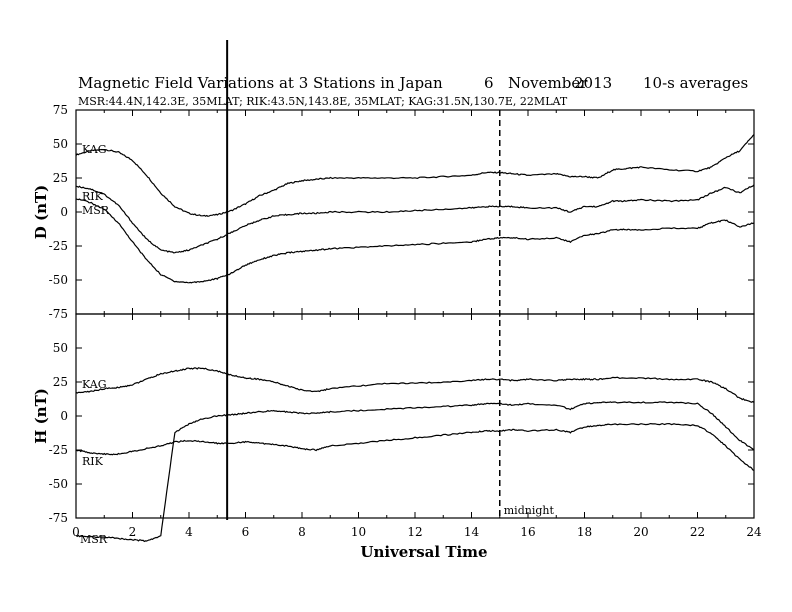 The image size is (792, 612). I want to click on x-axis-title: Universal Time, so click(423, 552).